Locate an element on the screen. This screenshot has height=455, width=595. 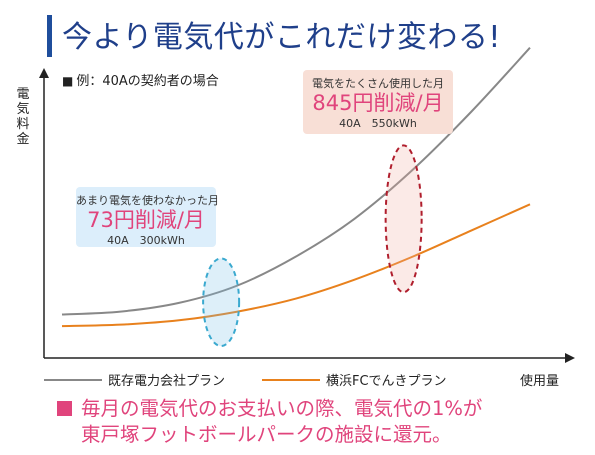
chart-legend: 既存電力会社プラン 横浜FCでんきプラン is located at coordinates (297, 380).